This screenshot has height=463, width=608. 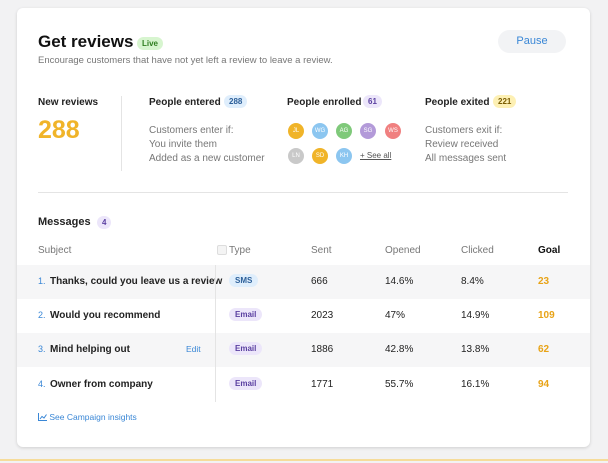 What do you see at coordinates (90, 349) in the screenshot?
I see `subject: Mind helping out` at bounding box center [90, 349].